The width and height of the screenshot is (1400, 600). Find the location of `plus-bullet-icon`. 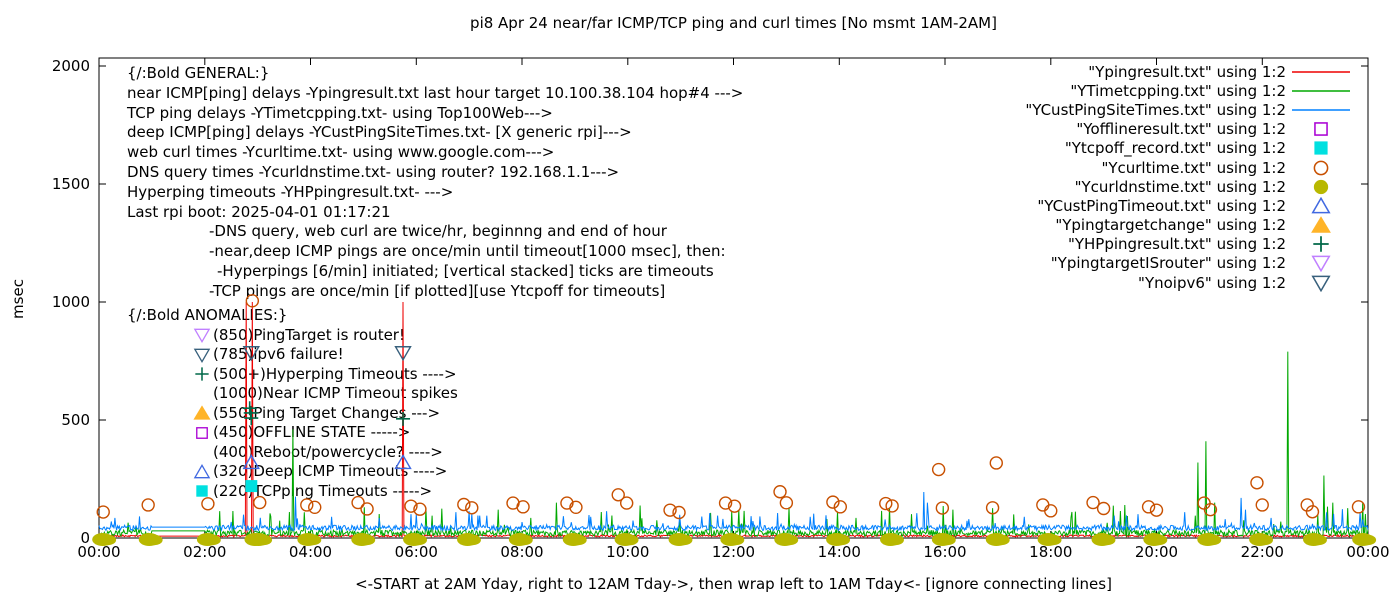

plus-bullet-icon is located at coordinates (202, 374).